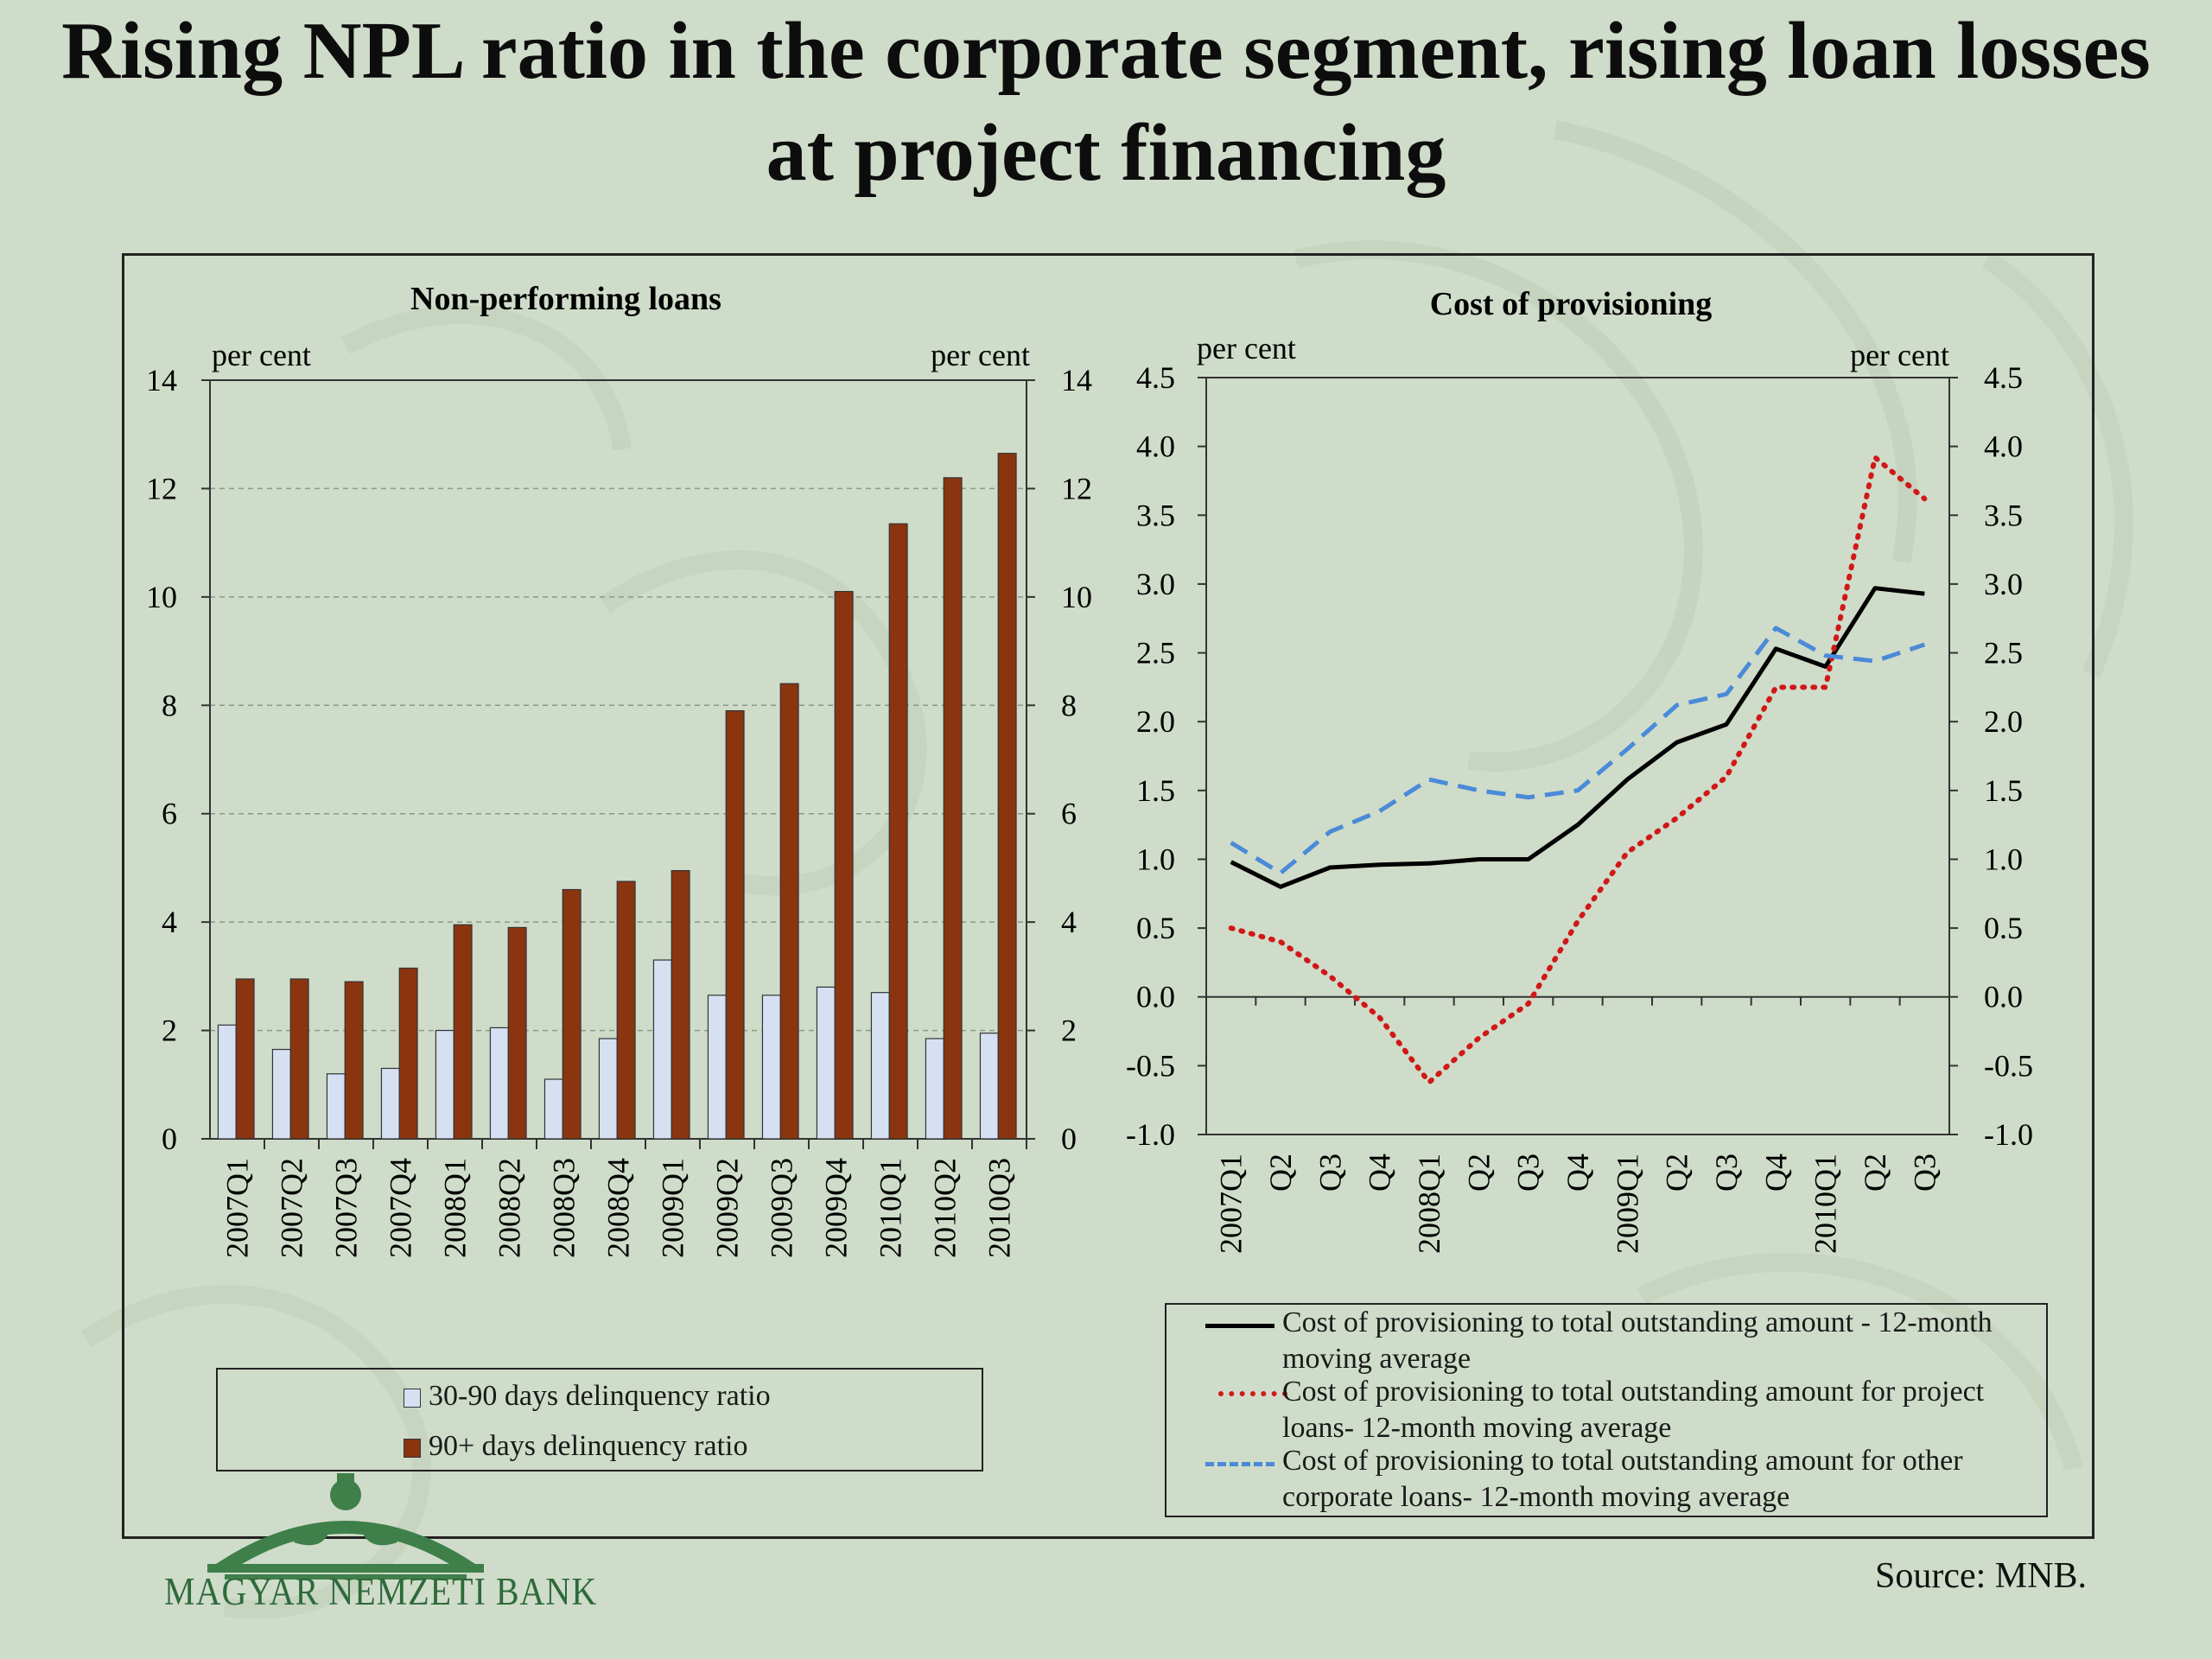 This screenshot has height=1659, width=2212. I want to click on provisioning-left-tick-label: -1.0, so click(1150, 1134).